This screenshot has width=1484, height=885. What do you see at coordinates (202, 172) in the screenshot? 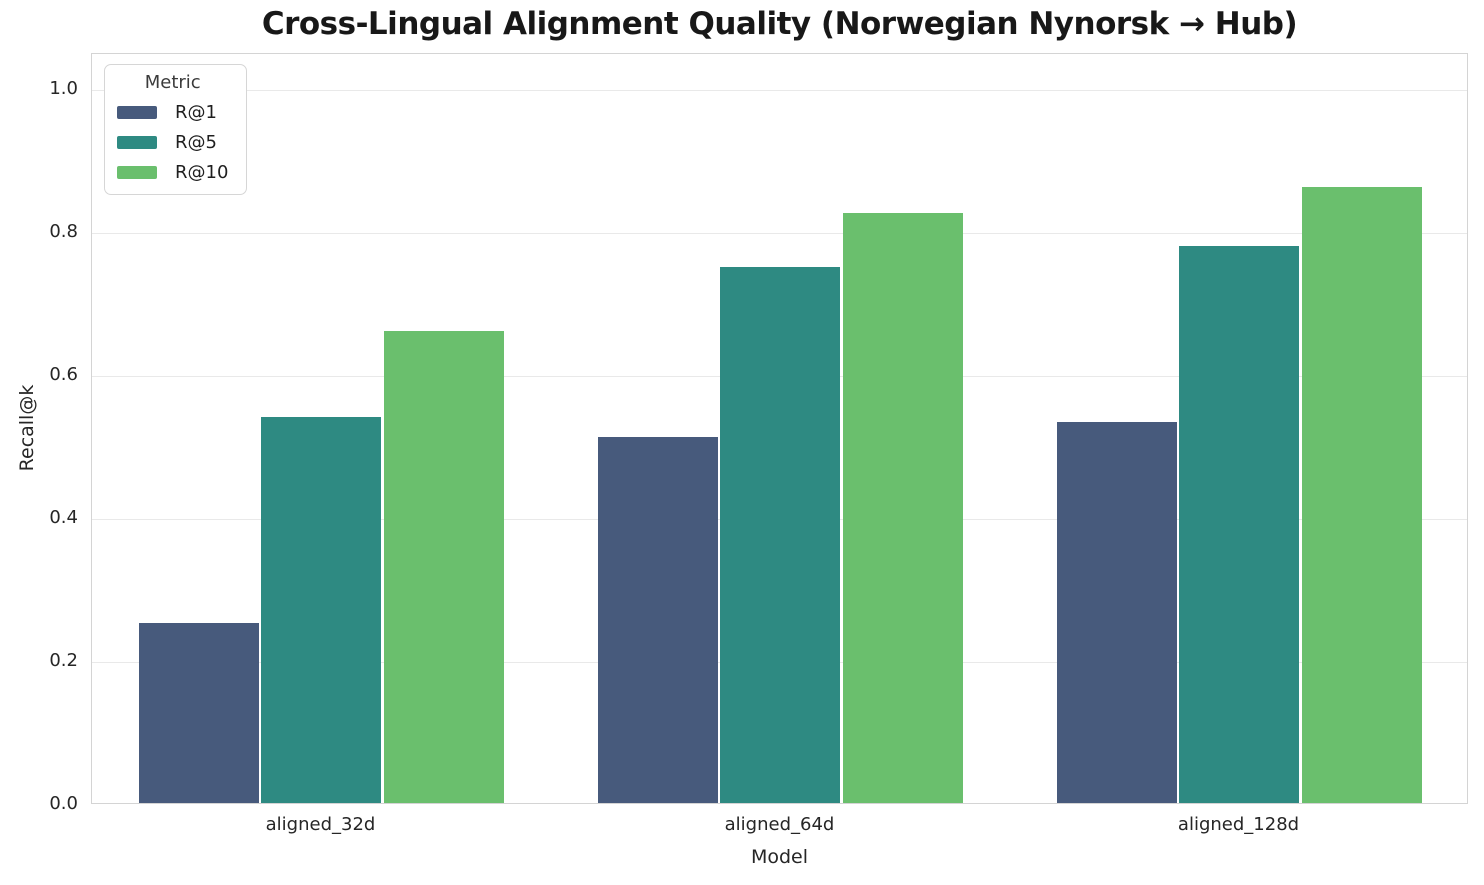
I see `legend-entry-label: R@10` at bounding box center [202, 172].